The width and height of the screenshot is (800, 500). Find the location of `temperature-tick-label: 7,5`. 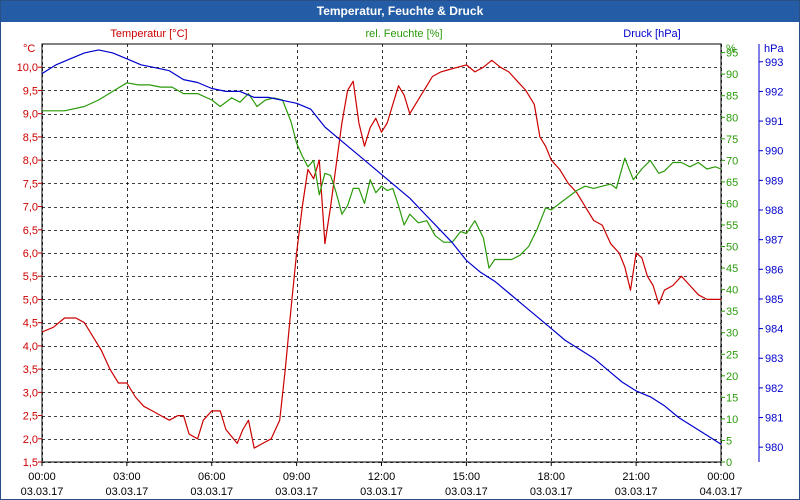

temperature-tick-label: 7,5 is located at coordinates (30, 184).